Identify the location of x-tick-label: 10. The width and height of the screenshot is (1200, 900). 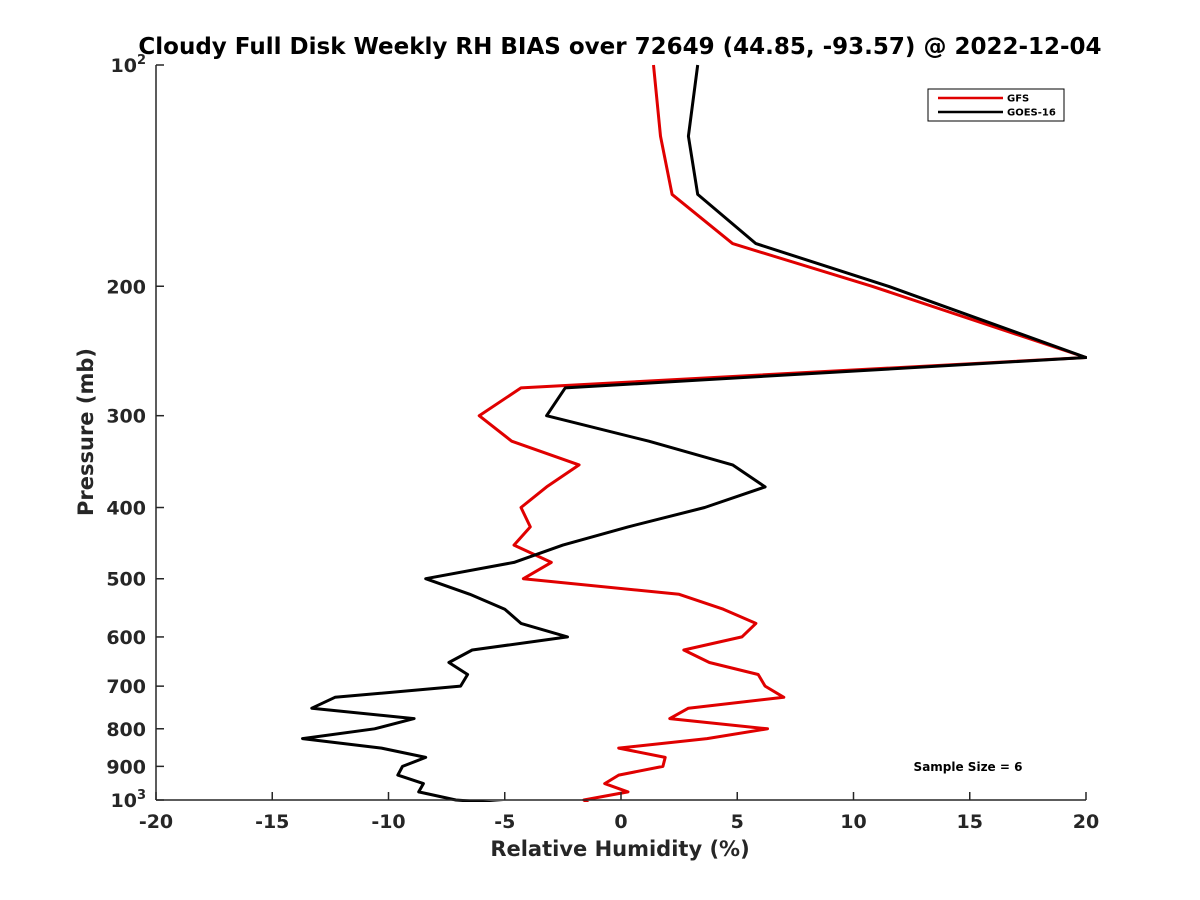
(853, 822).